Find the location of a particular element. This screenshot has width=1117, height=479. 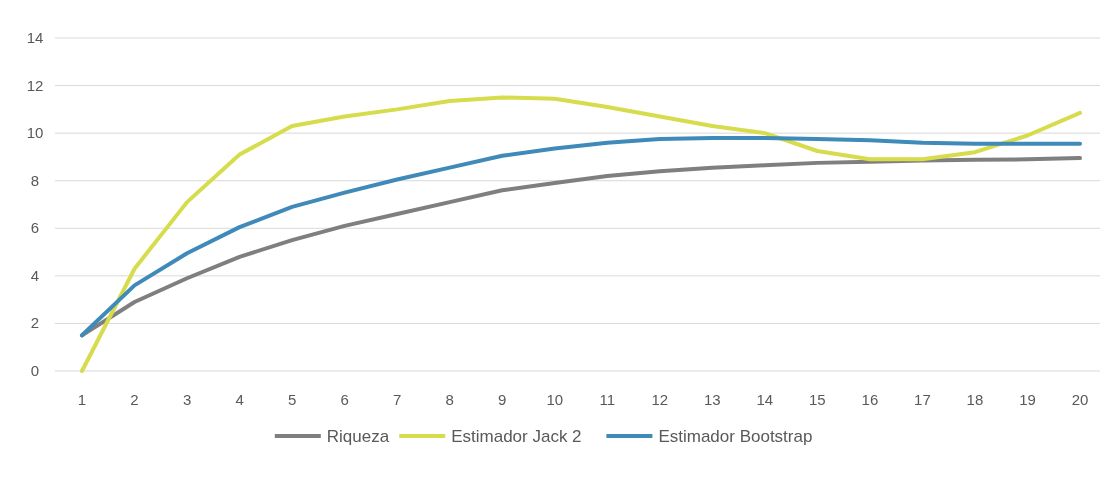

x-tick-label: 20 is located at coordinates (1080, 399).